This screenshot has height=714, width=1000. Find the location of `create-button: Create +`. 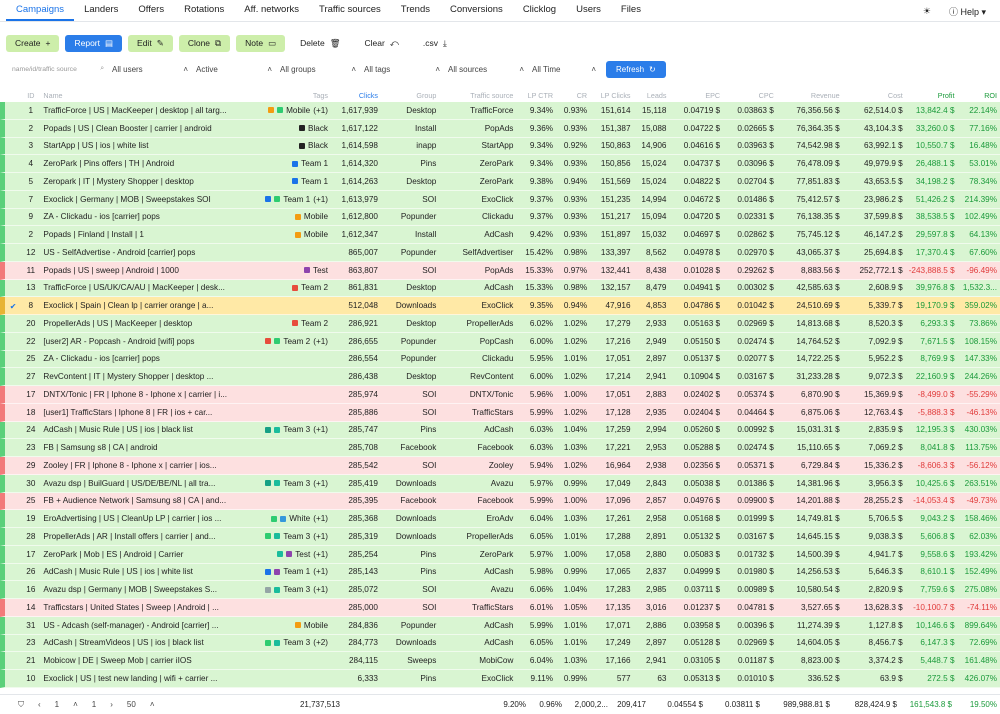

create-button: Create + is located at coordinates (33, 43).